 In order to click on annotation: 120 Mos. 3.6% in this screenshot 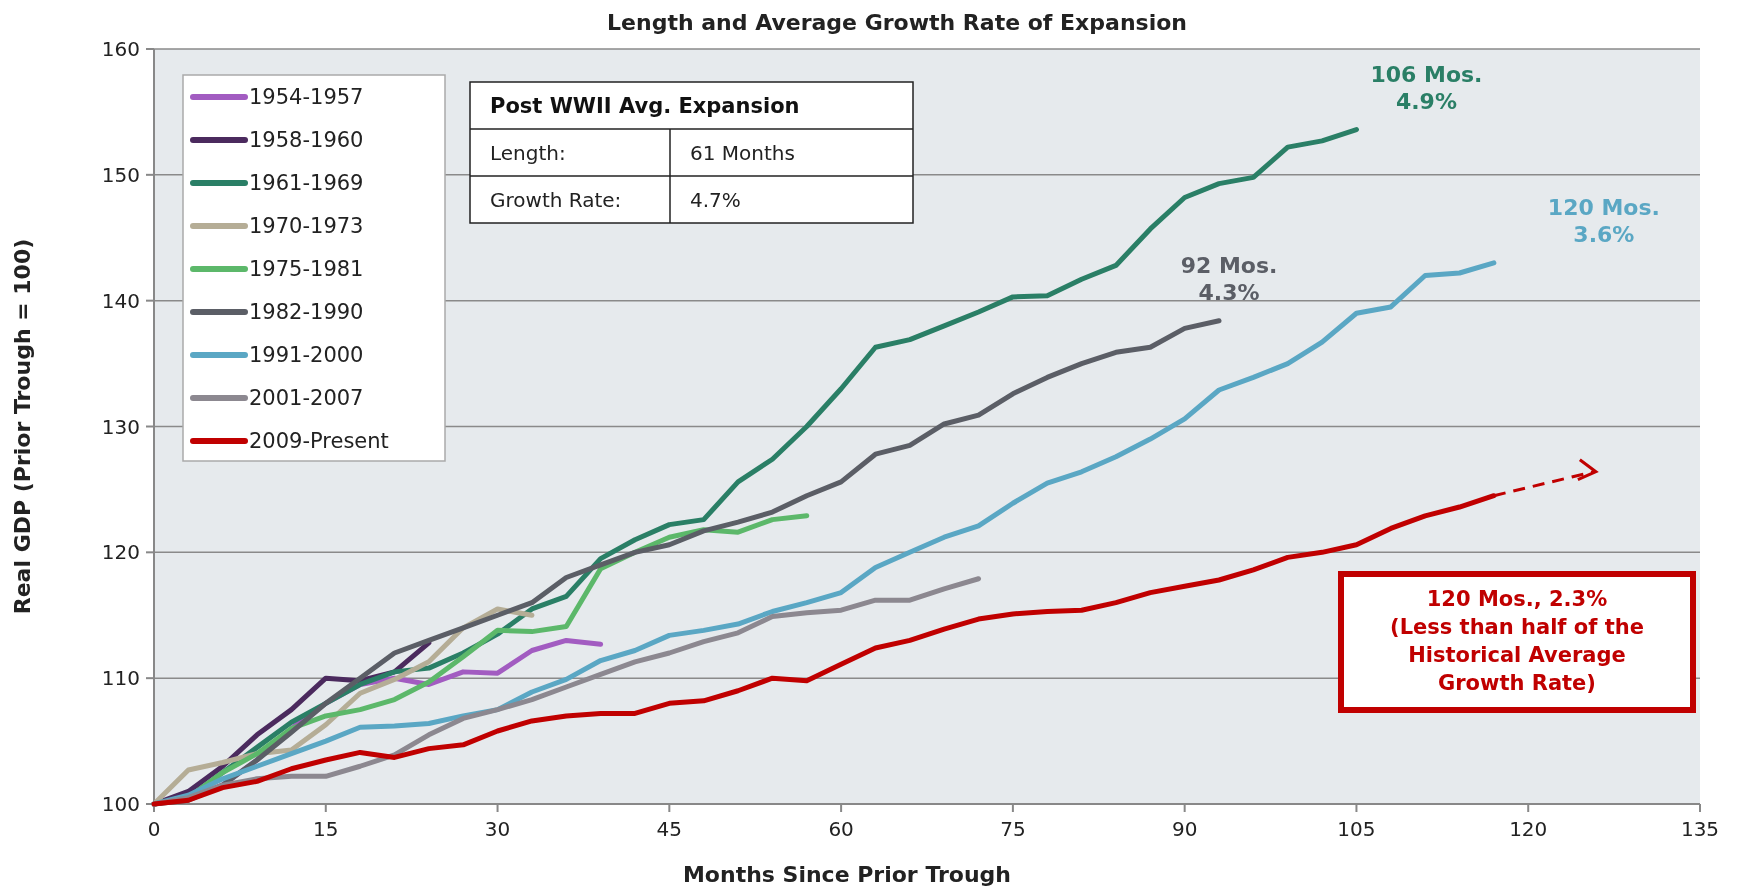, I will do `click(1603, 220)`.